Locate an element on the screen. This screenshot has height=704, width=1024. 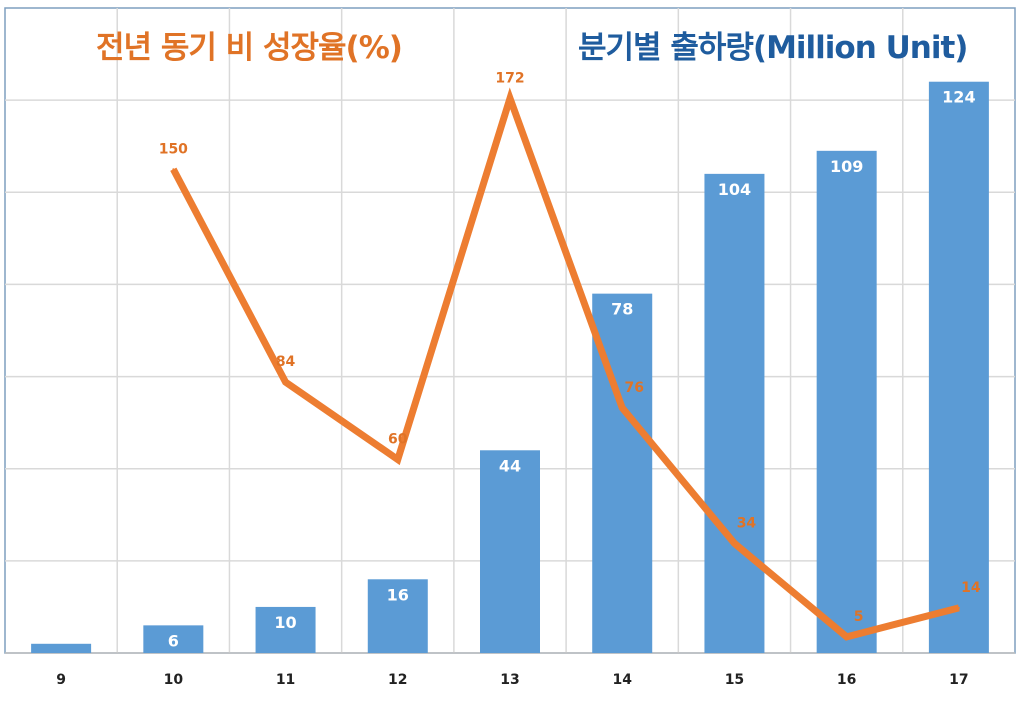
bar-label: 78 is located at coordinates (622, 309).